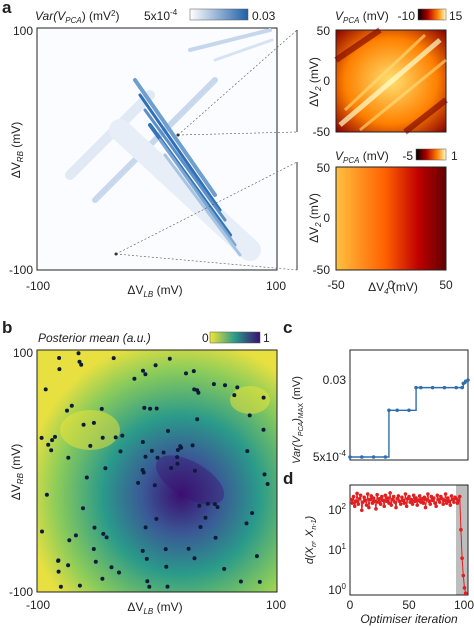 This screenshot has height=627, width=474. Describe the element at coordinates (322, 132) in the screenshot. I see `inset-top-y-tick: -50` at that location.